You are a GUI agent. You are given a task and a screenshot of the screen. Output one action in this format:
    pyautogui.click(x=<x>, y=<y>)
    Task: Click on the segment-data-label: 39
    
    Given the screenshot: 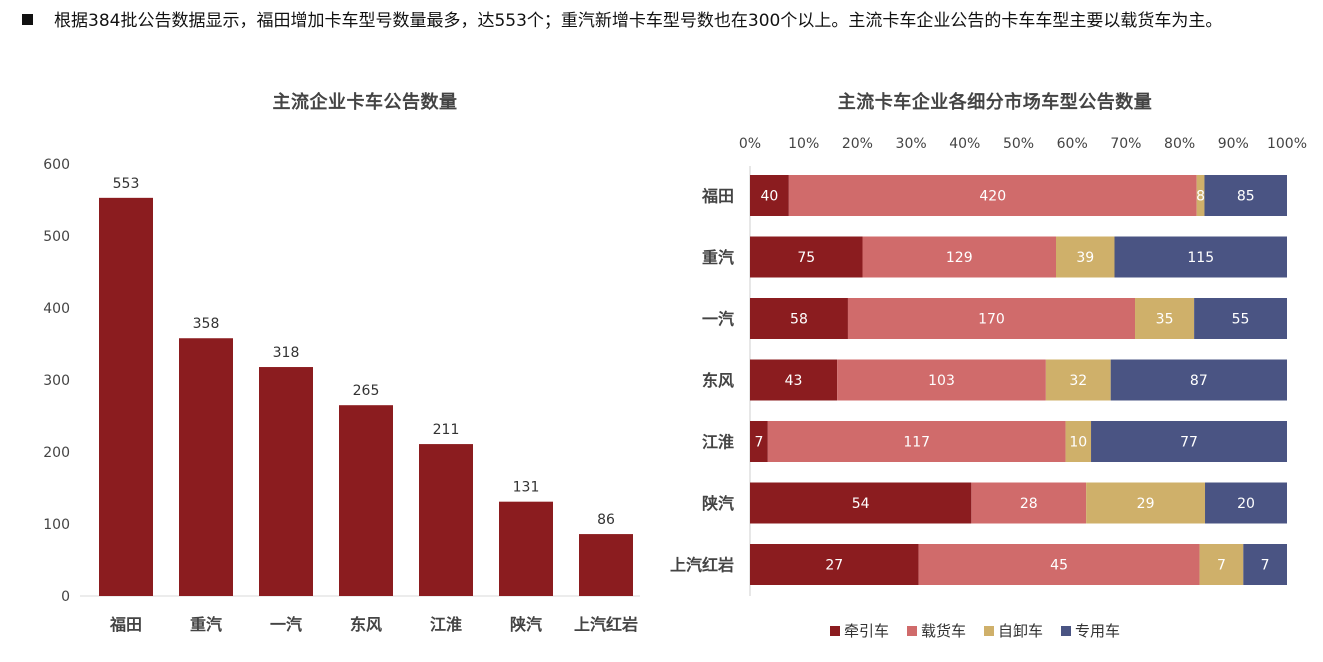 What is the action you would take?
    pyautogui.click(x=1085, y=258)
    